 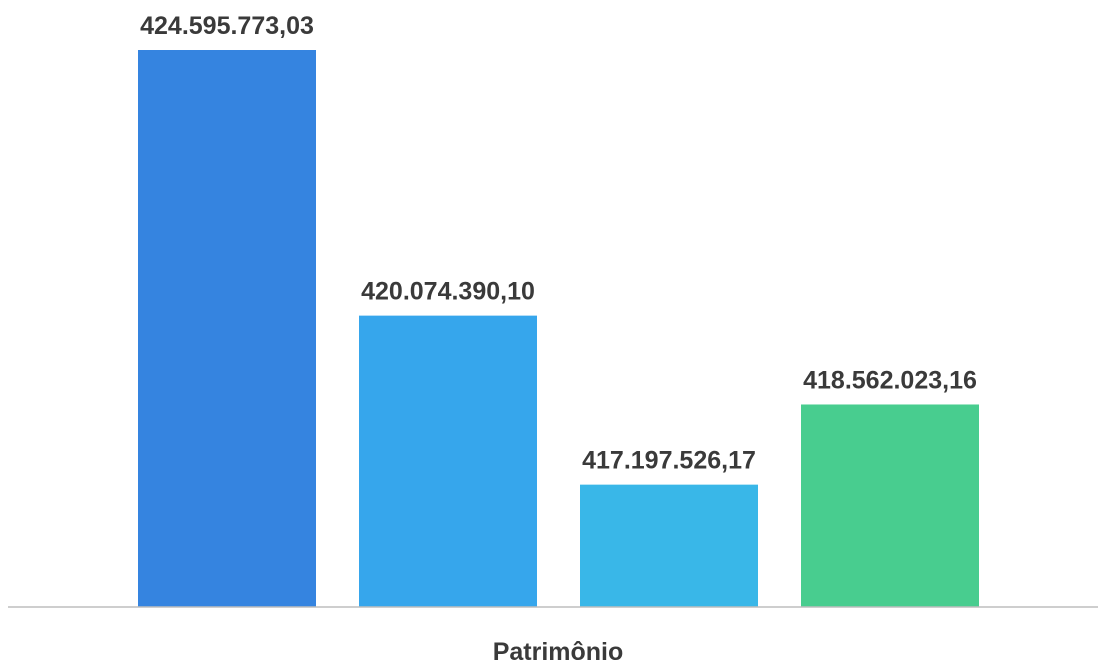 I want to click on data-label-3: 417.197.526,17, so click(x=669, y=461).